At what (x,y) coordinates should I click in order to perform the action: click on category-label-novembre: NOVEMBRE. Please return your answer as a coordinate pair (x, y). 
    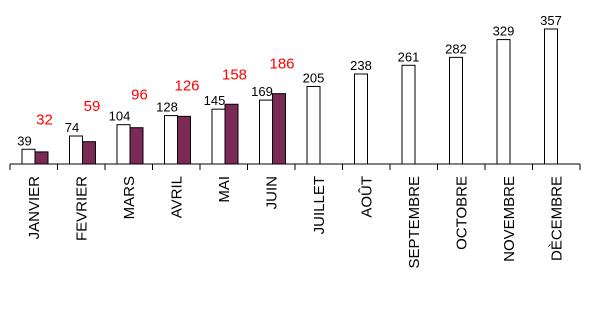
    Looking at the image, I should click on (509, 219).